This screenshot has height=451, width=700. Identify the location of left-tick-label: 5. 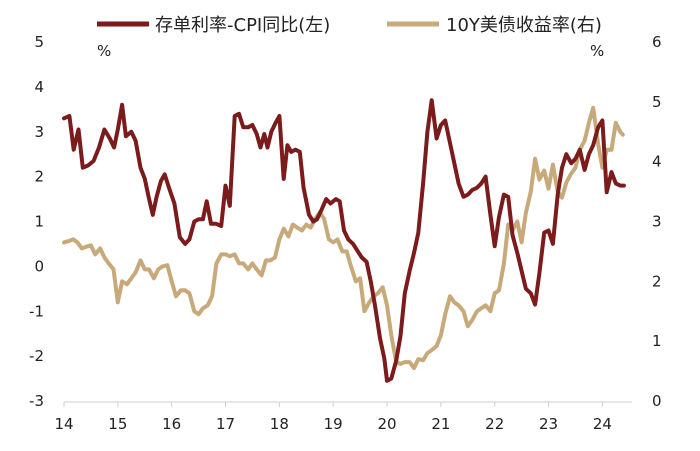
(39, 42).